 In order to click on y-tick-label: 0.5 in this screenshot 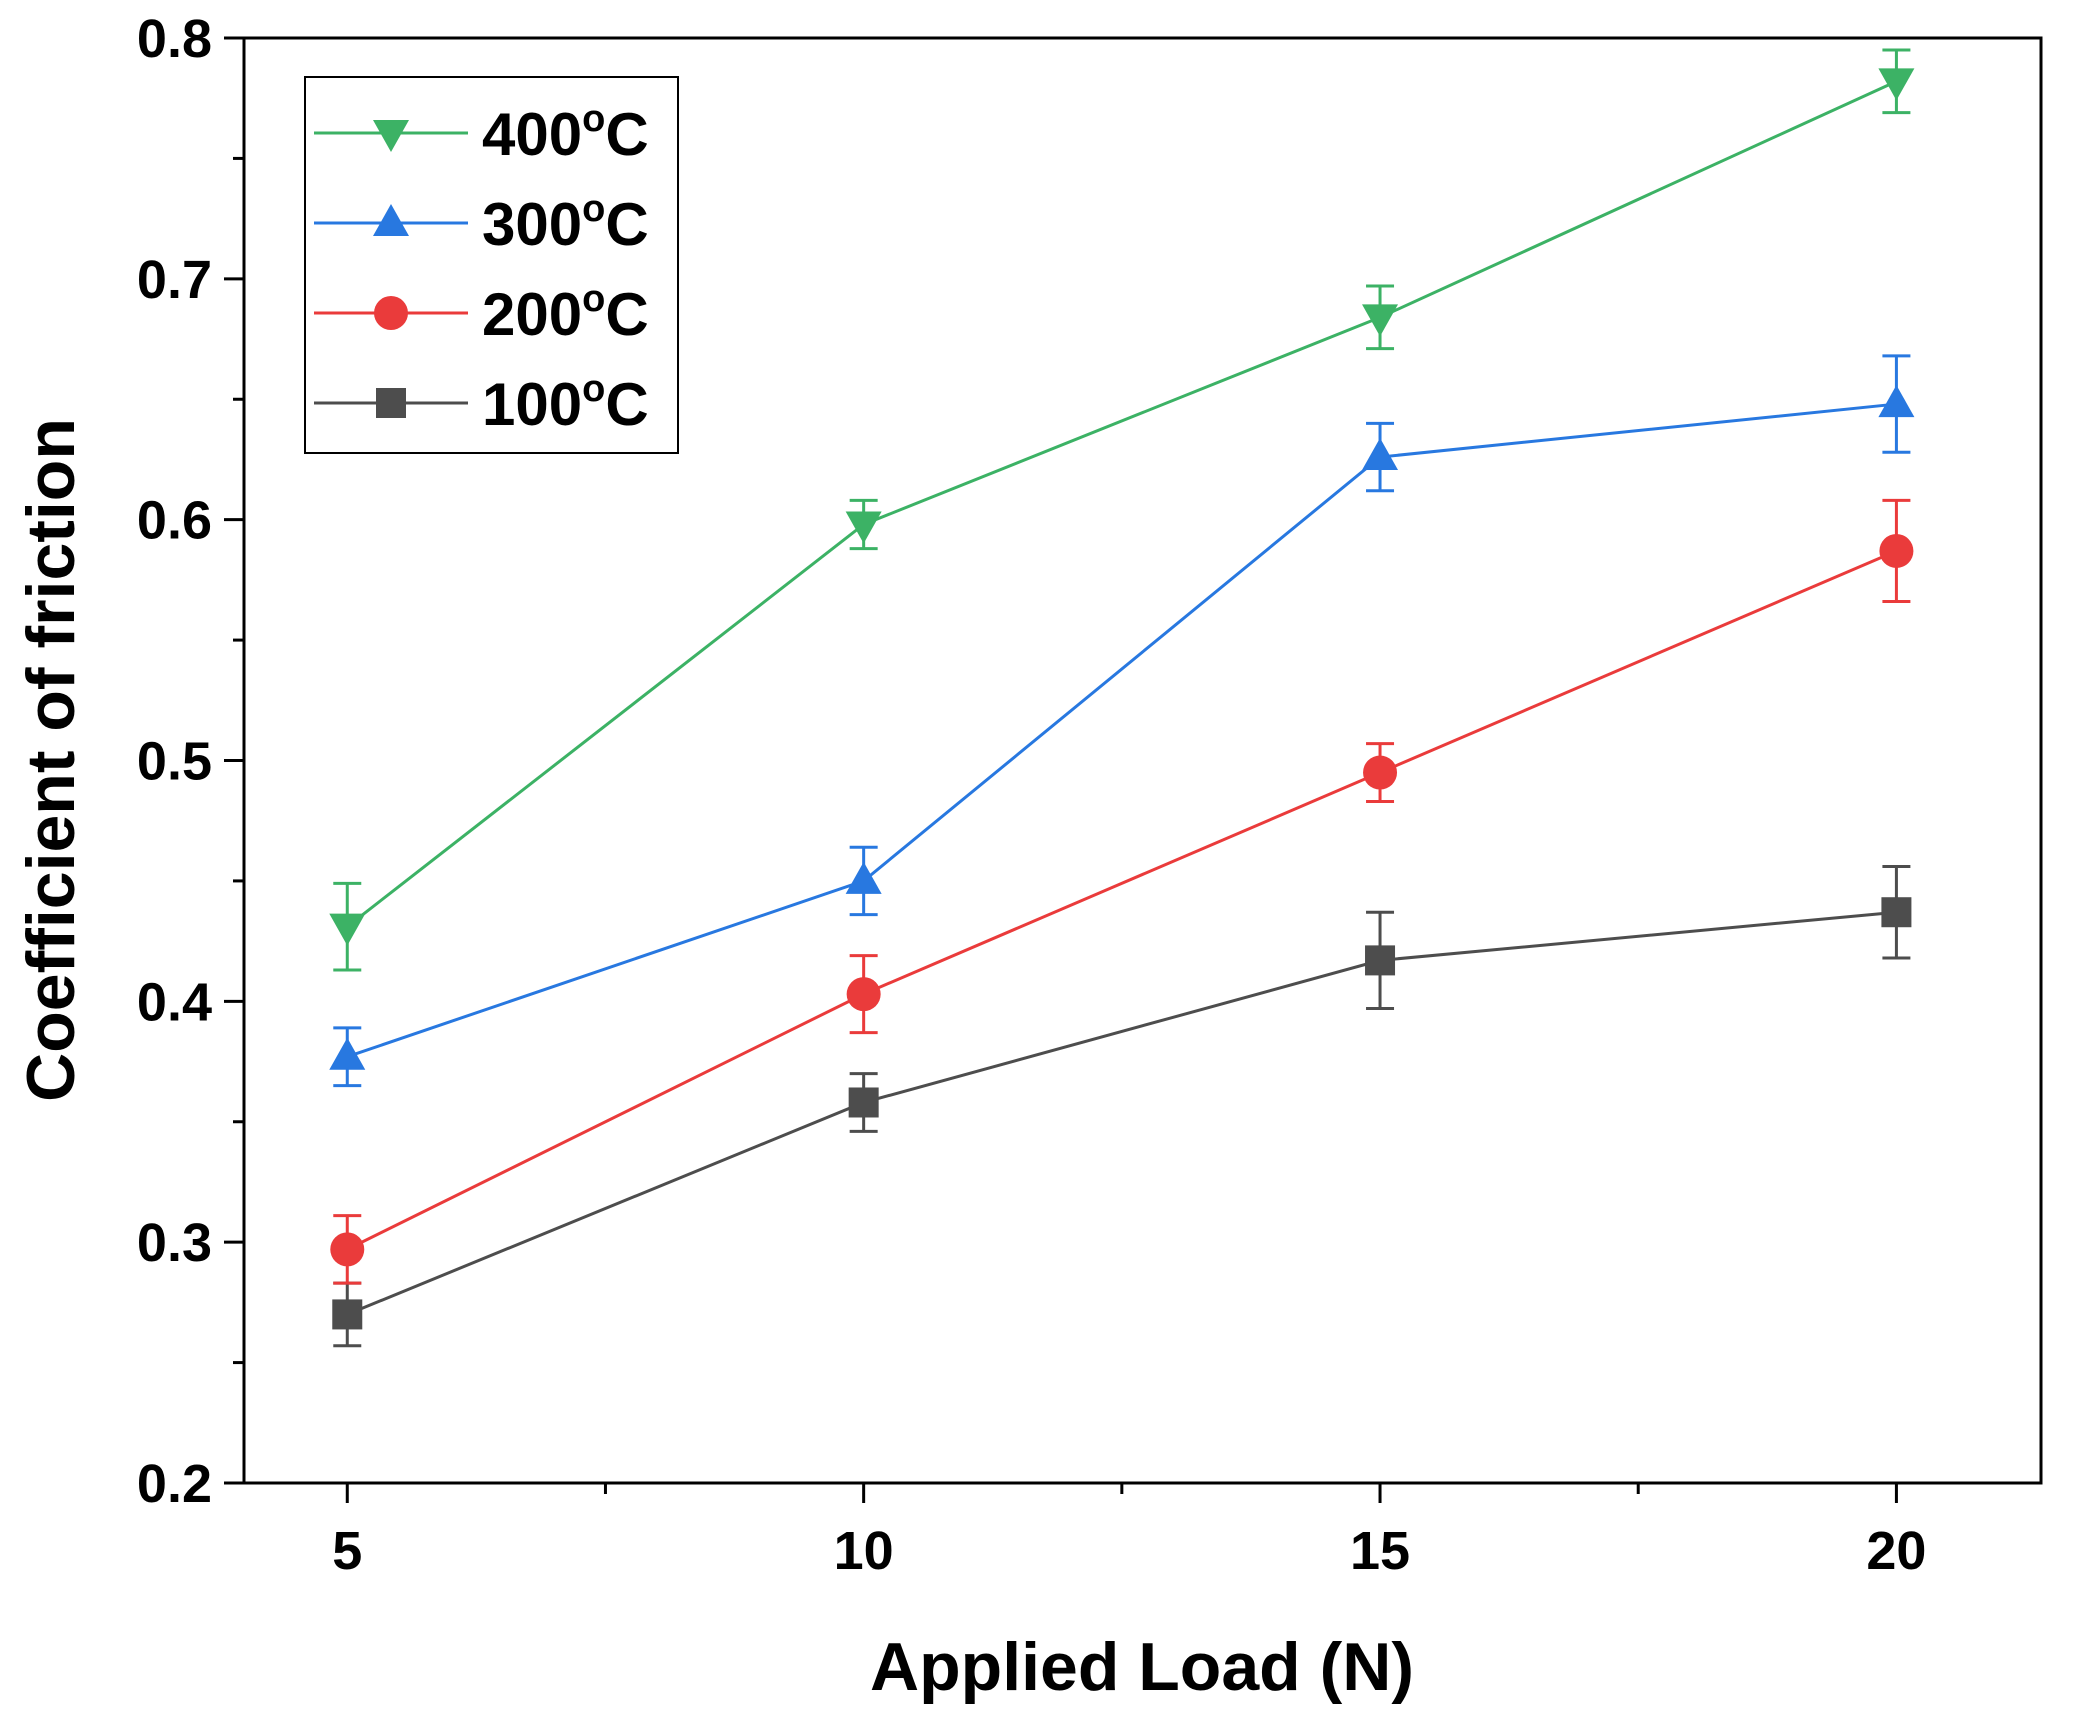, I will do `click(174, 762)`.